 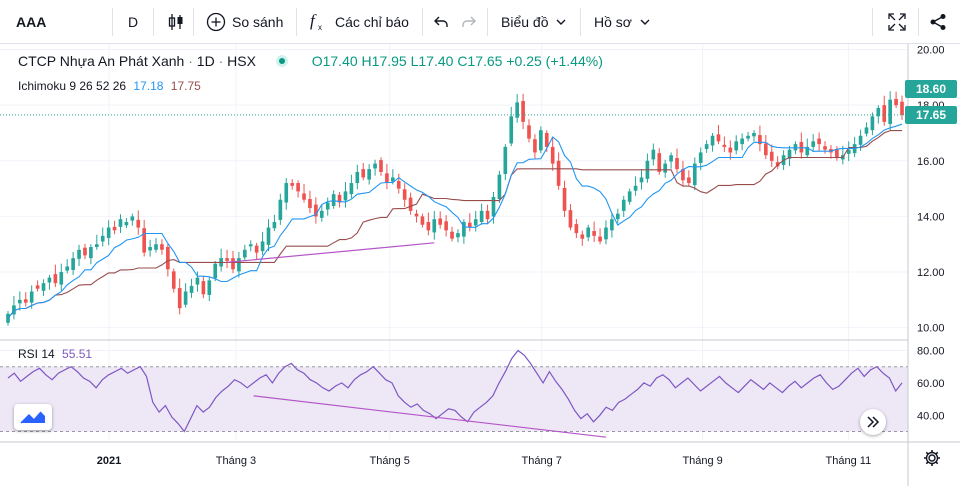 I want to click on chart-type-dropdown: Biểu đồ, so click(x=533, y=22).